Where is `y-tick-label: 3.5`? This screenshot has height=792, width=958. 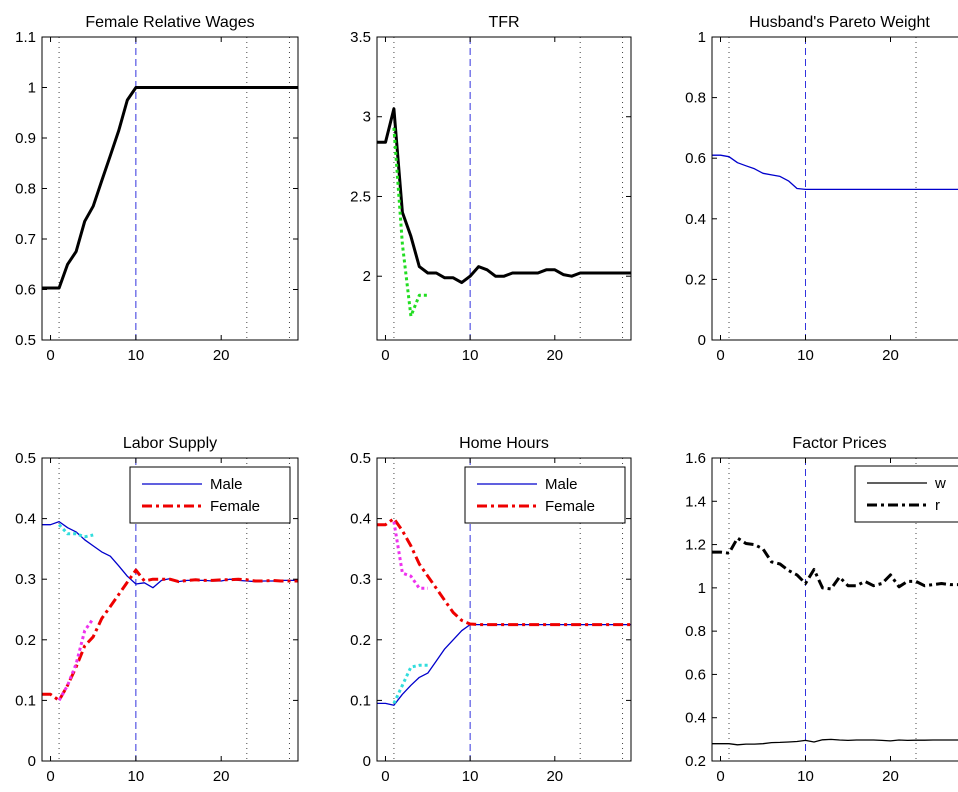 y-tick-label: 3.5 is located at coordinates (360, 37).